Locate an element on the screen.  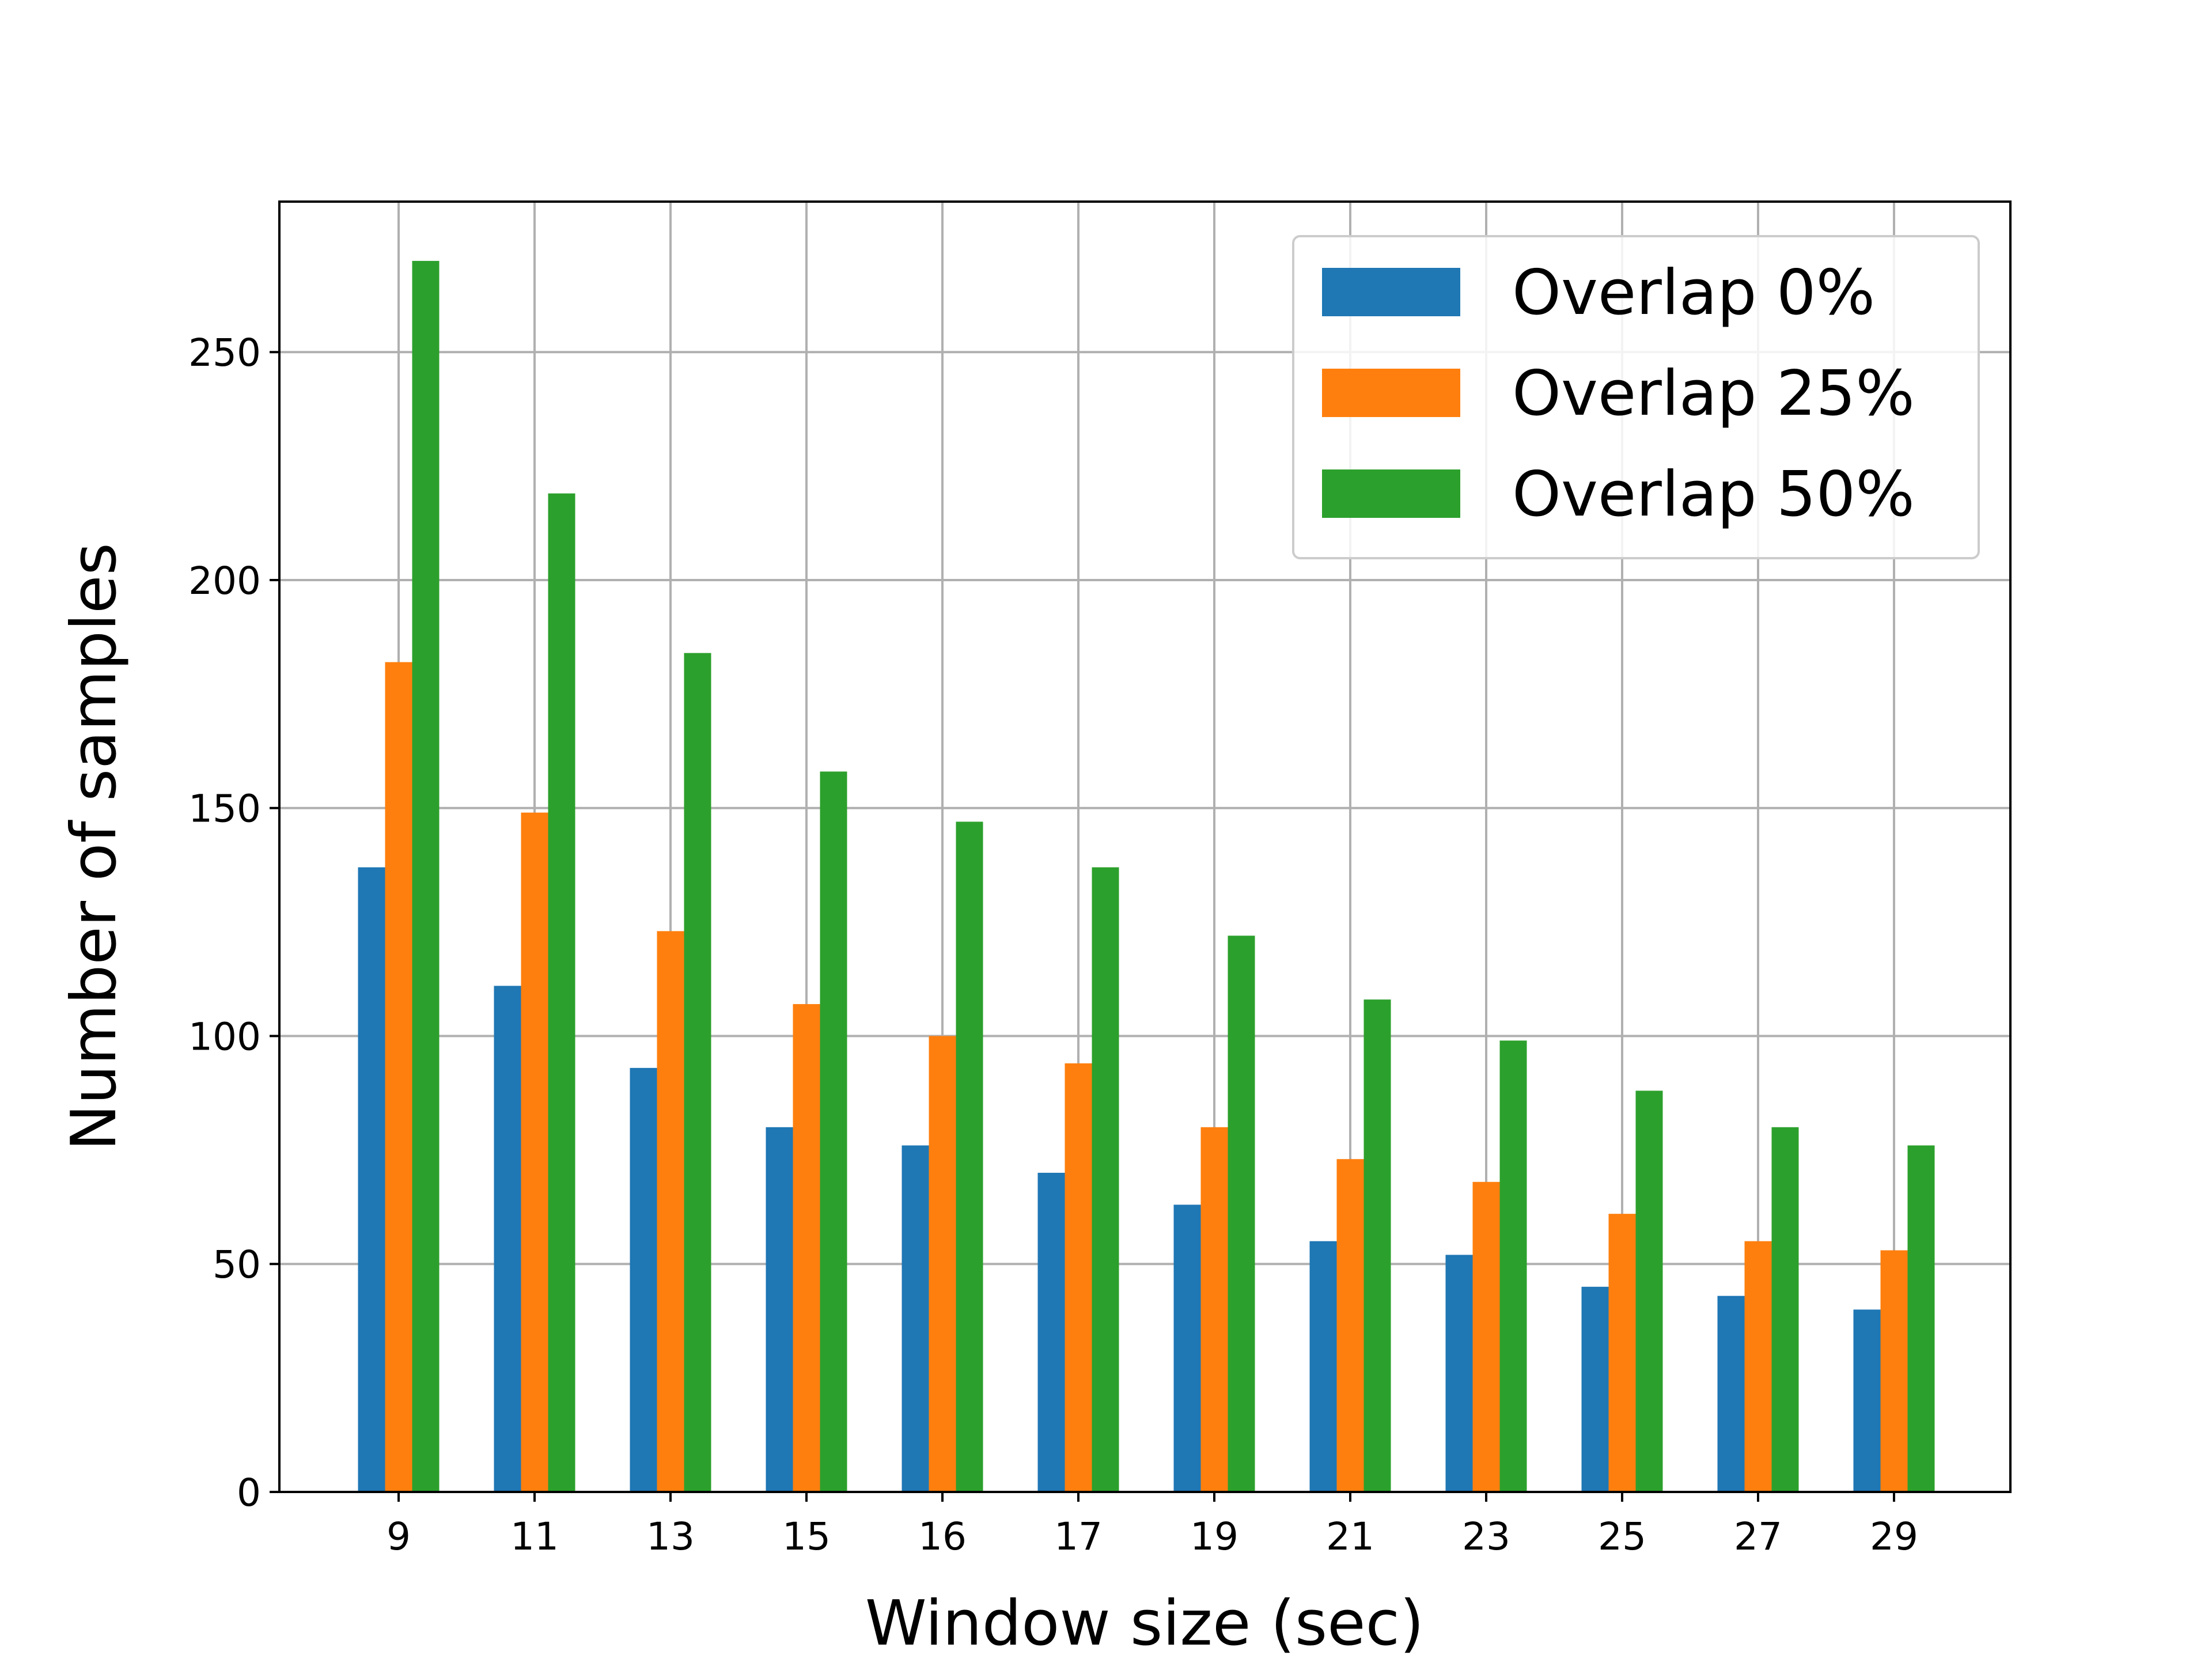
y-tick-label: 200 is located at coordinates (224, 581).